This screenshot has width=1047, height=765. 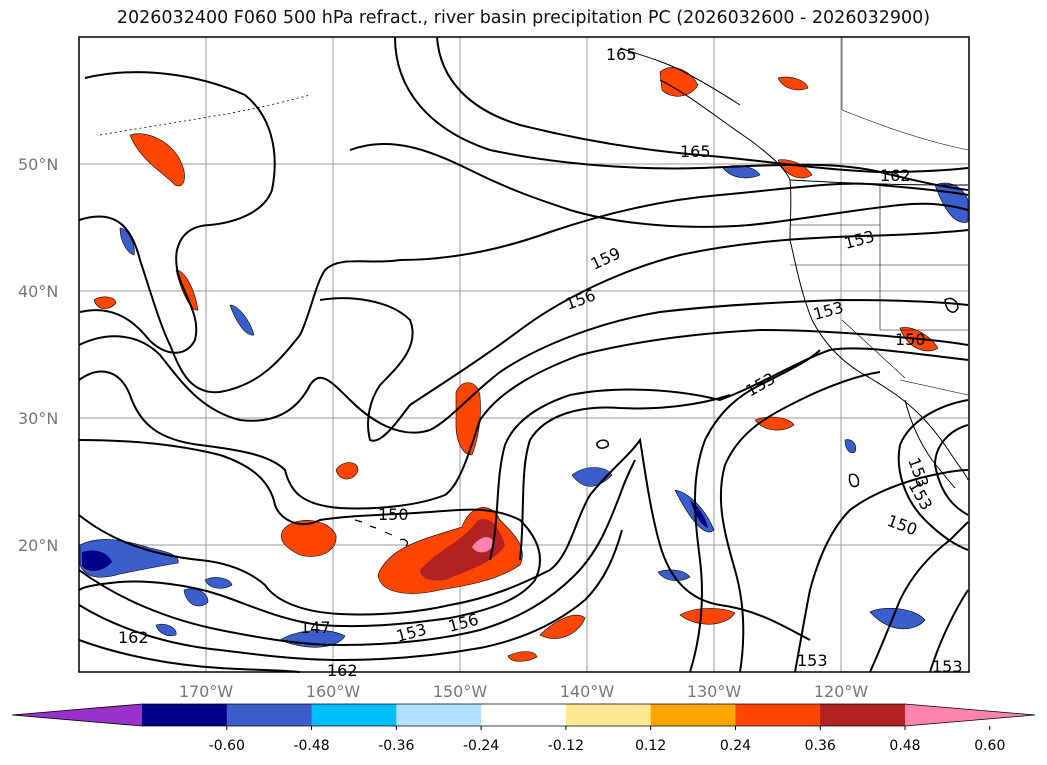 I want to click on lon-label: 150°W, so click(x=460, y=691).